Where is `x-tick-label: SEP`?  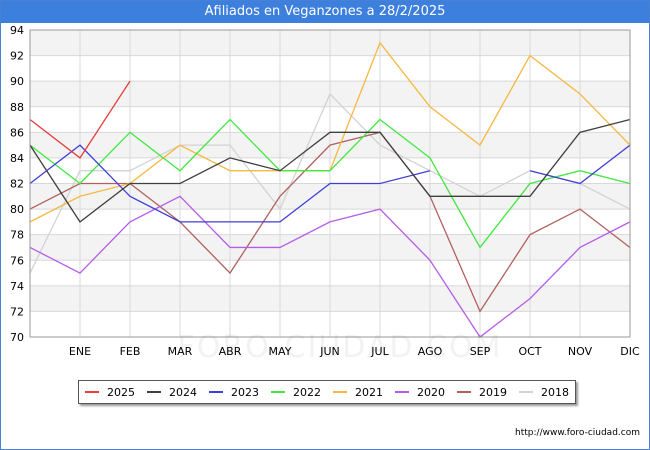
x-tick-label: SEP is located at coordinates (480, 351).